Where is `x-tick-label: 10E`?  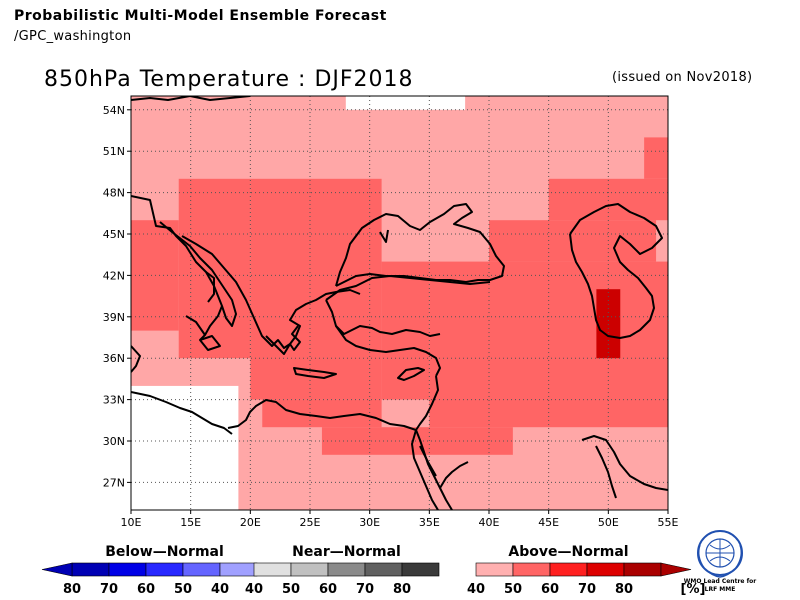 x-tick-label: 10E is located at coordinates (131, 522).